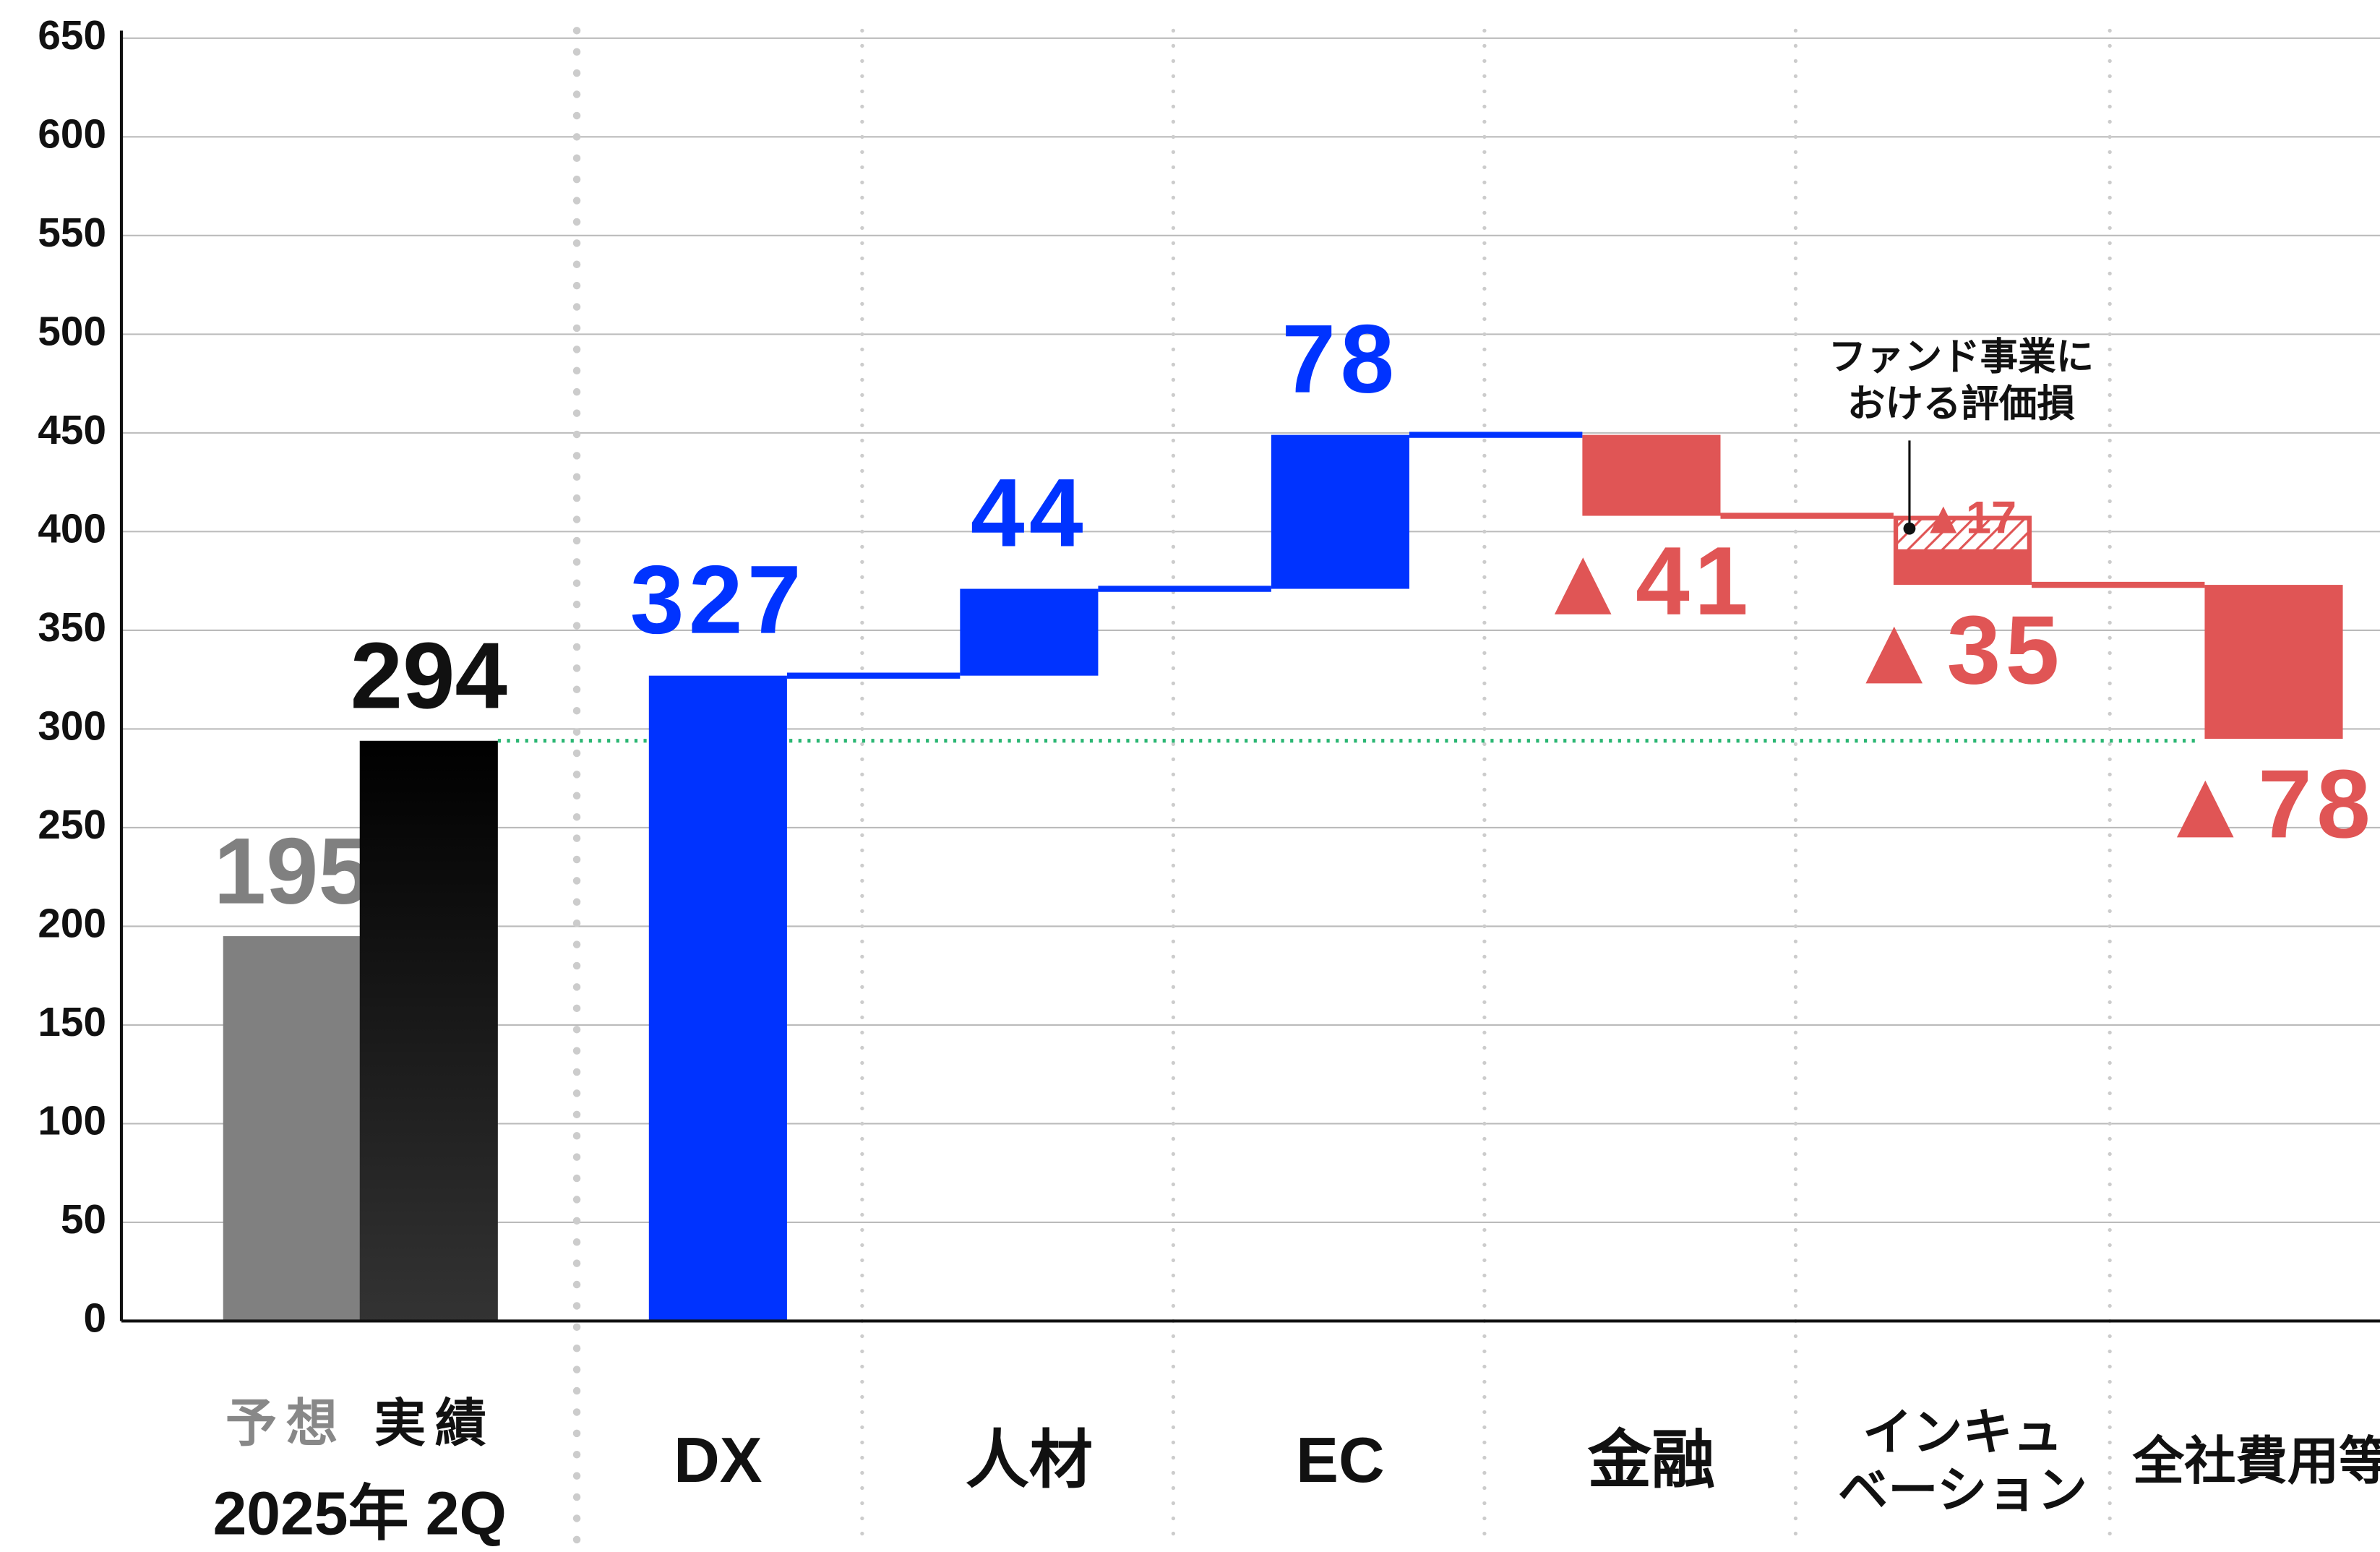 This screenshot has width=2380, height=1552. What do you see at coordinates (1962, 1461) in the screenshot?
I see `x-tick-label: インキュベーション` at bounding box center [1962, 1461].